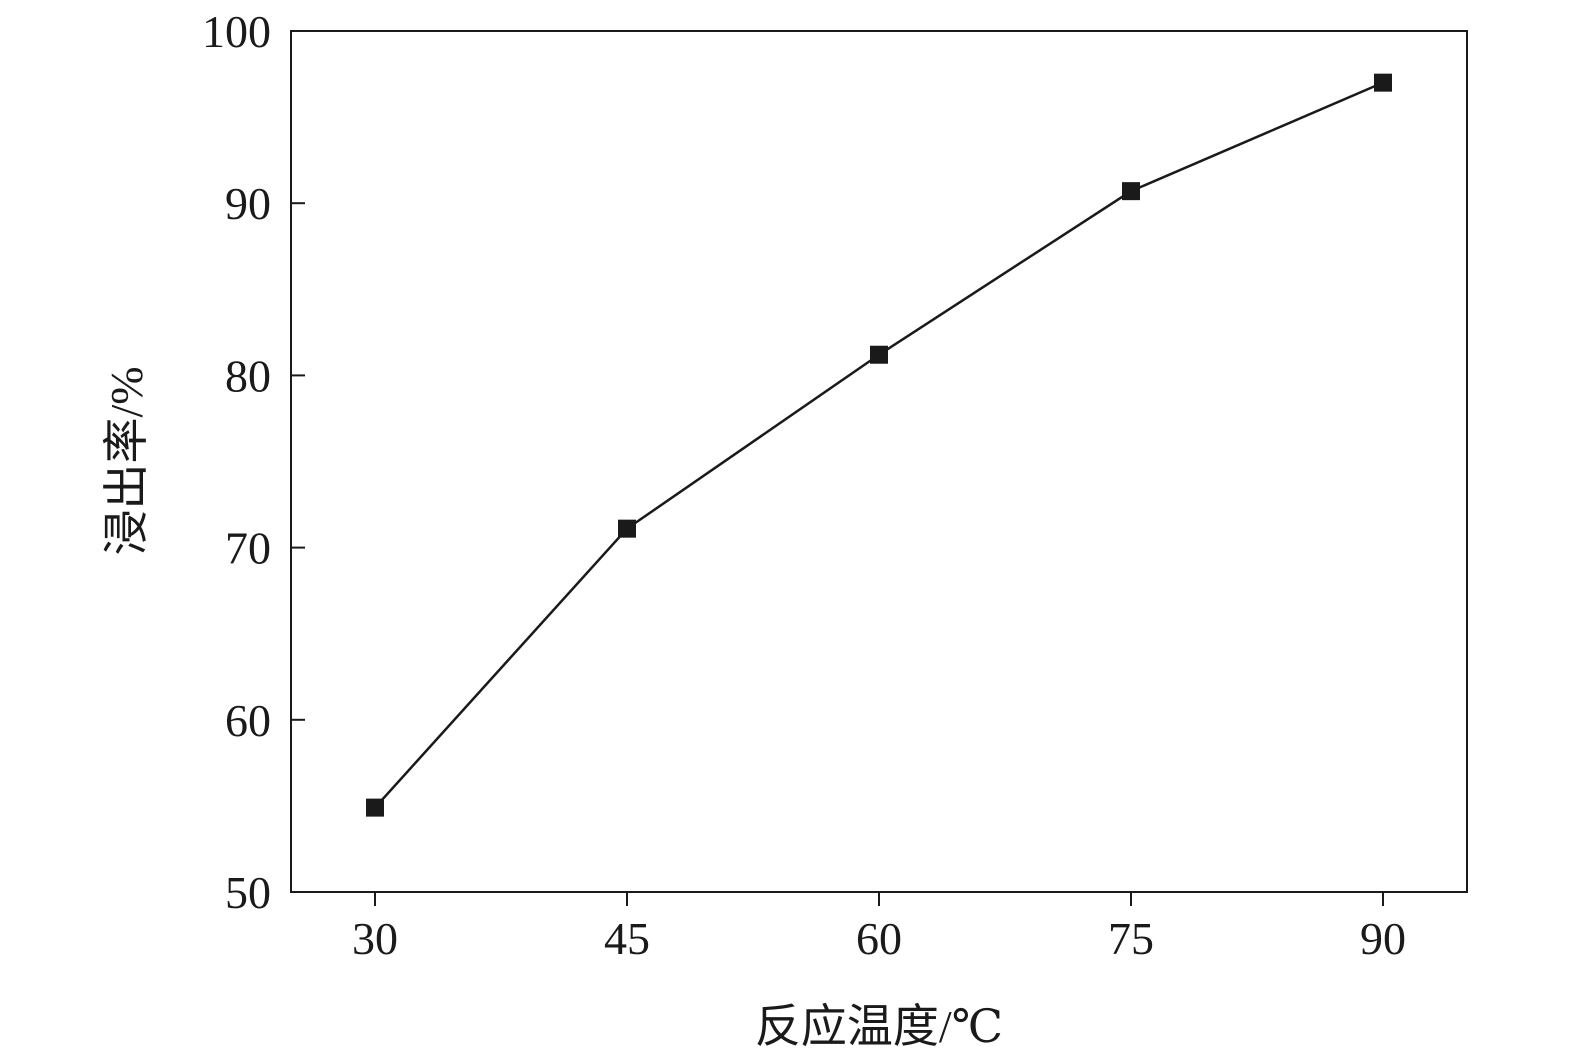 The height and width of the screenshot is (1064, 1575). Describe the element at coordinates (248, 203) in the screenshot. I see `y-tick-label: 90` at that location.